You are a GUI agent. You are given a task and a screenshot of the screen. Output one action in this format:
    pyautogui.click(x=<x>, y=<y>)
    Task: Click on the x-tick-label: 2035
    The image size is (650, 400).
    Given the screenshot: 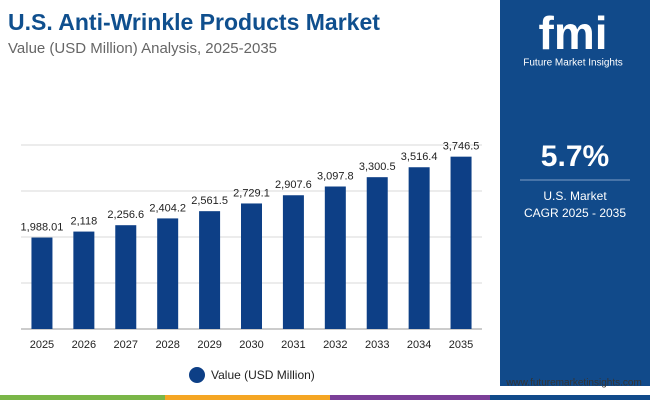 What is the action you would take?
    pyautogui.click(x=461, y=345)
    